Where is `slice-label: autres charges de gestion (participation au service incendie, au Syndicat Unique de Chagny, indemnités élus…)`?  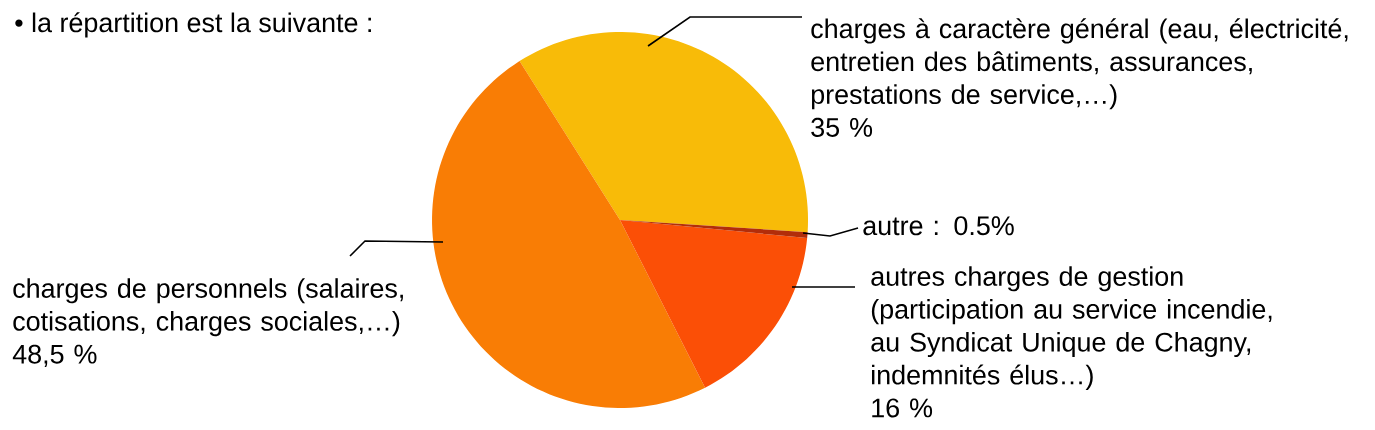
slice-label: autres charges de gestion (participation au service incendie, au Syndicat Unique de Chagny, indemnités élus…) is located at coordinates (1071, 328).